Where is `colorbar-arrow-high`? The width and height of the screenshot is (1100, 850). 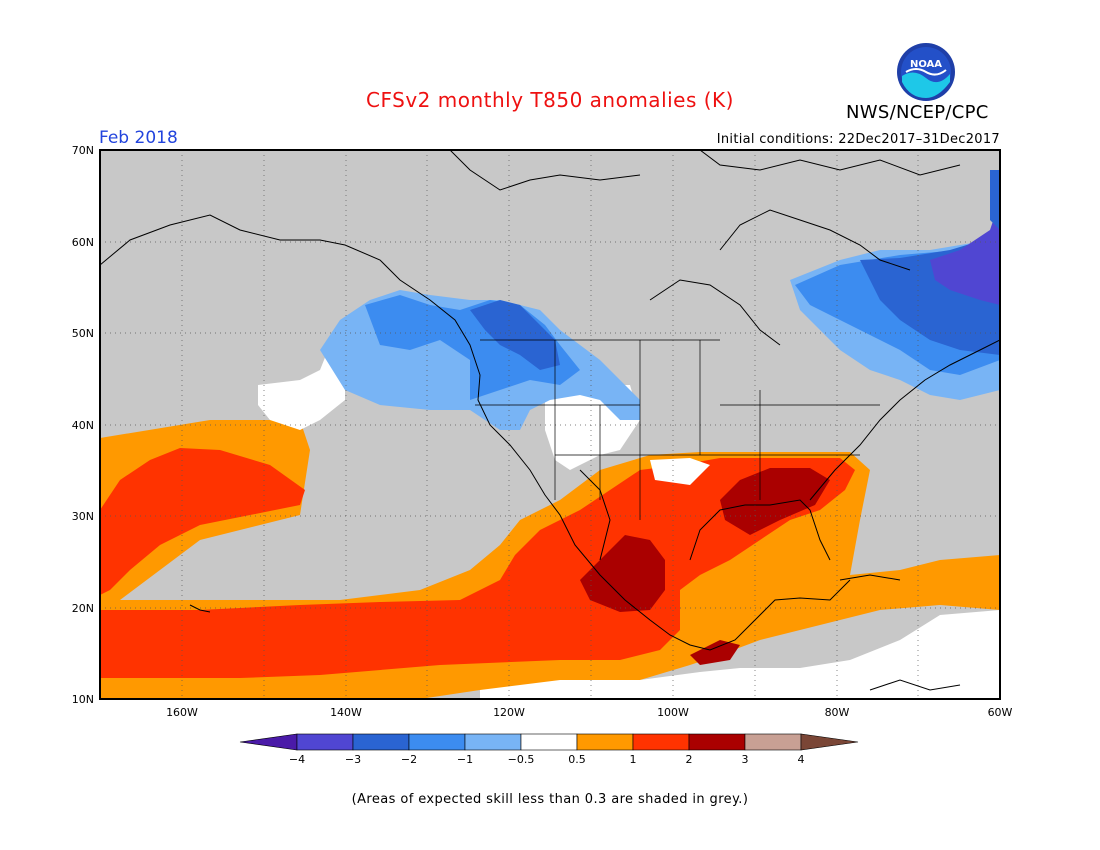 colorbar-arrow-high is located at coordinates (829, 742).